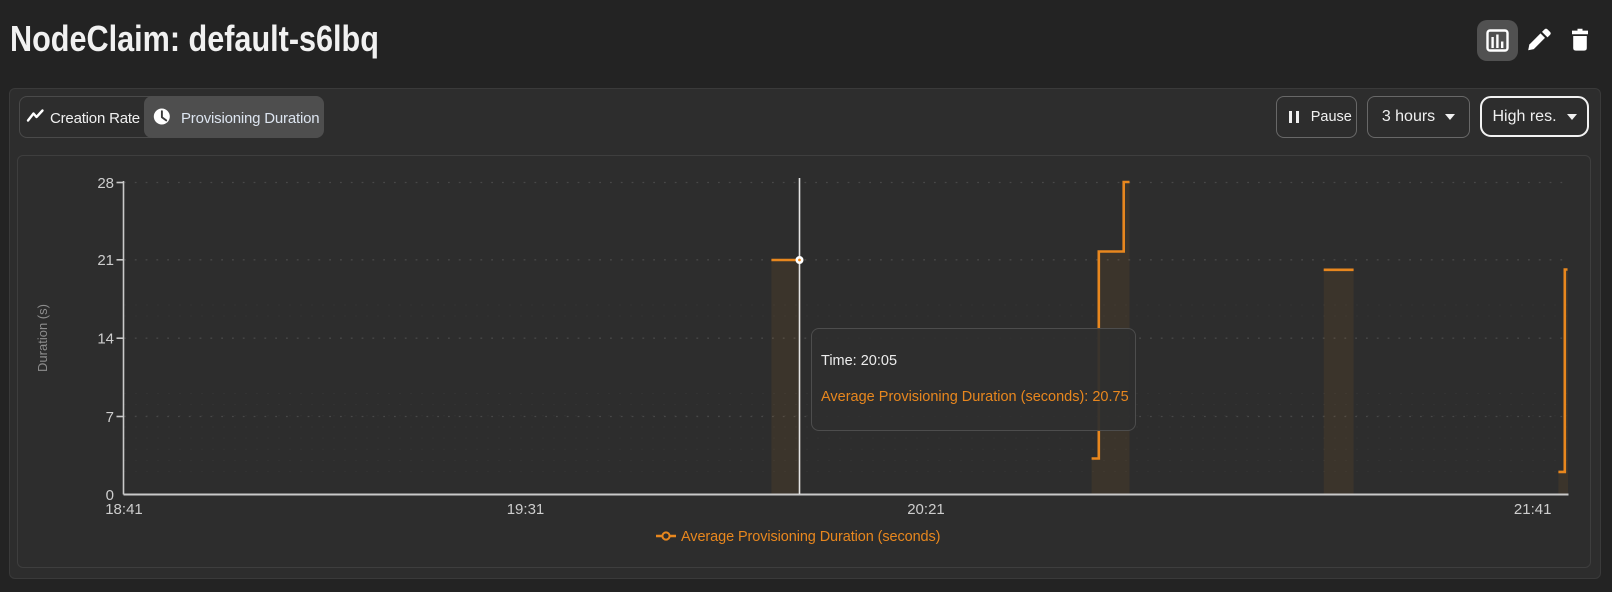  Describe the element at coordinates (926, 509) in the screenshot. I see `svg-text: 20:21` at that location.